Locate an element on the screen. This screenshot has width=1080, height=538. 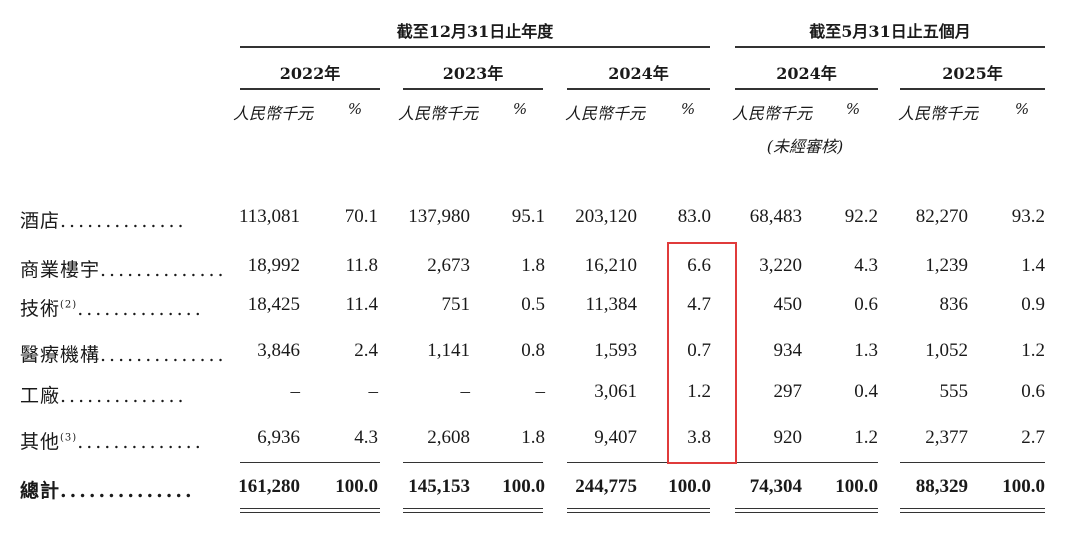
cell-amount-2024-5m: 920 is located at coordinates (788, 437).